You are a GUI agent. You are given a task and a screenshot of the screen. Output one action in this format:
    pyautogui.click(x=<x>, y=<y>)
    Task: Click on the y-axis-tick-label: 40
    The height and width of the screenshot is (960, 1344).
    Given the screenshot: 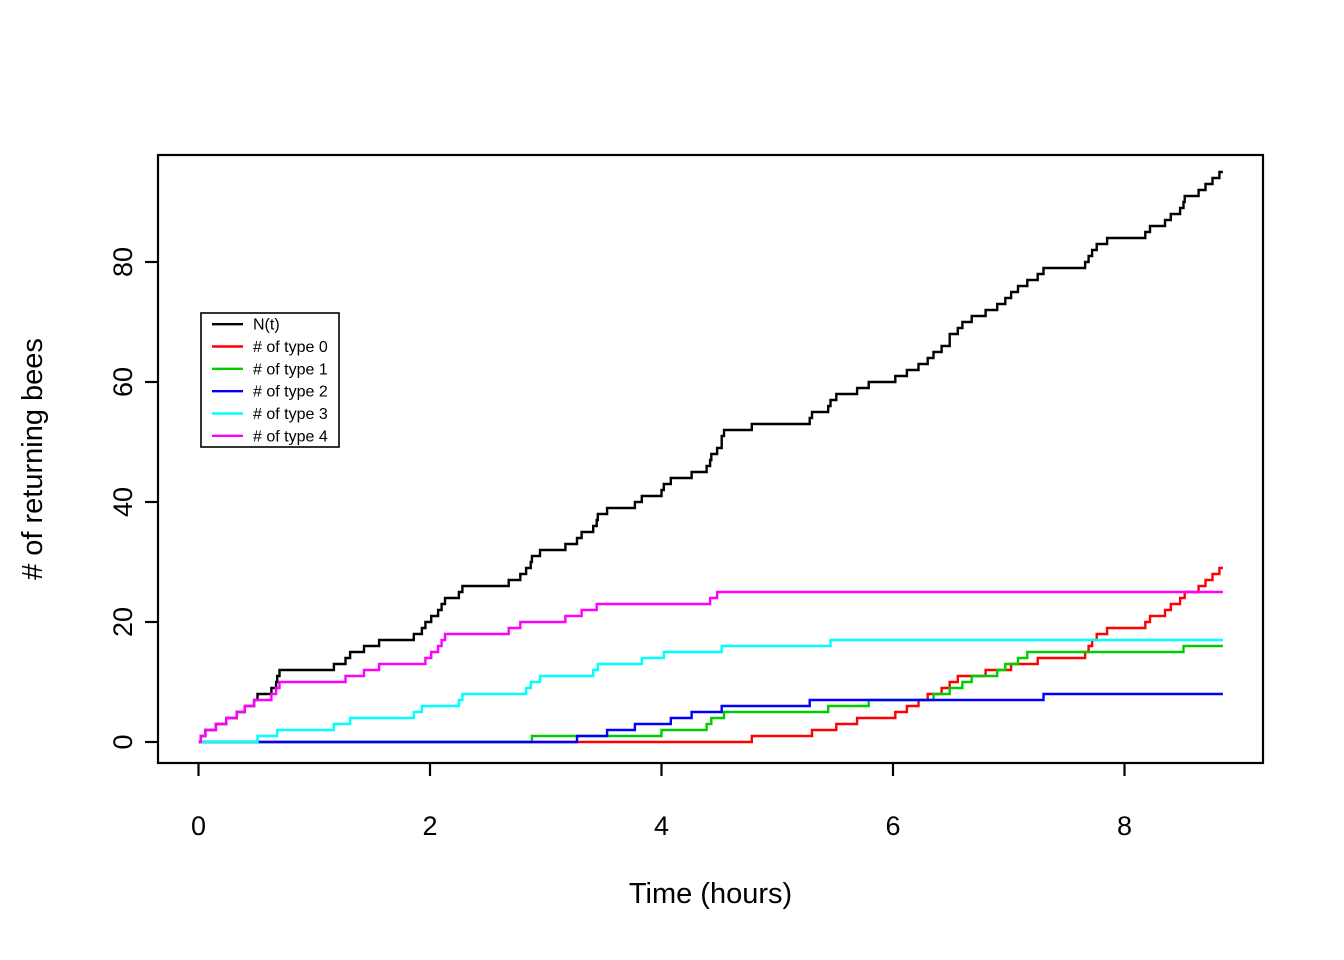 What is the action you would take?
    pyautogui.click(x=123, y=502)
    